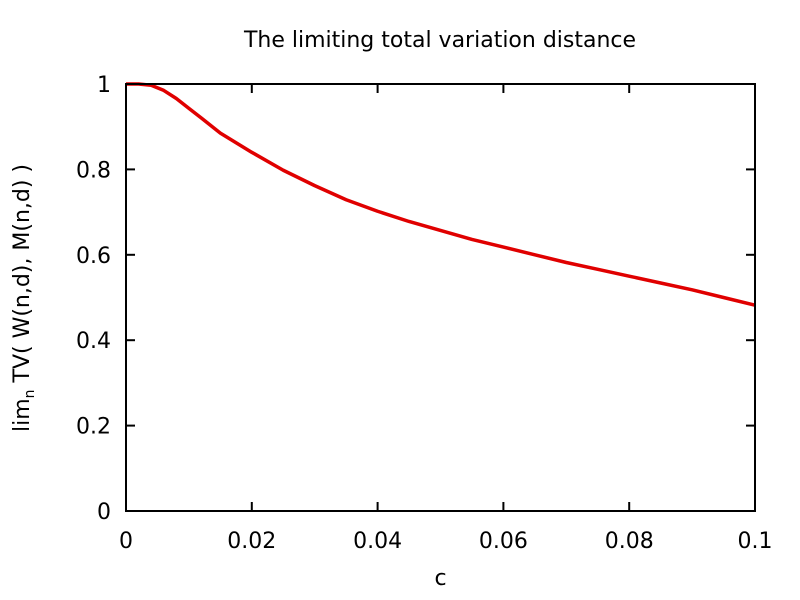  Describe the element at coordinates (93, 341) in the screenshot. I see `y-tick-label: 0.4` at that location.